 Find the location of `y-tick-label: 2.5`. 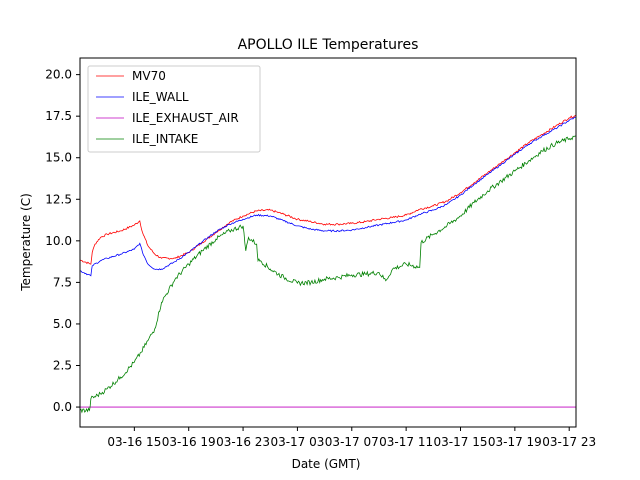

y-tick-label: 2.5 is located at coordinates (62, 366).